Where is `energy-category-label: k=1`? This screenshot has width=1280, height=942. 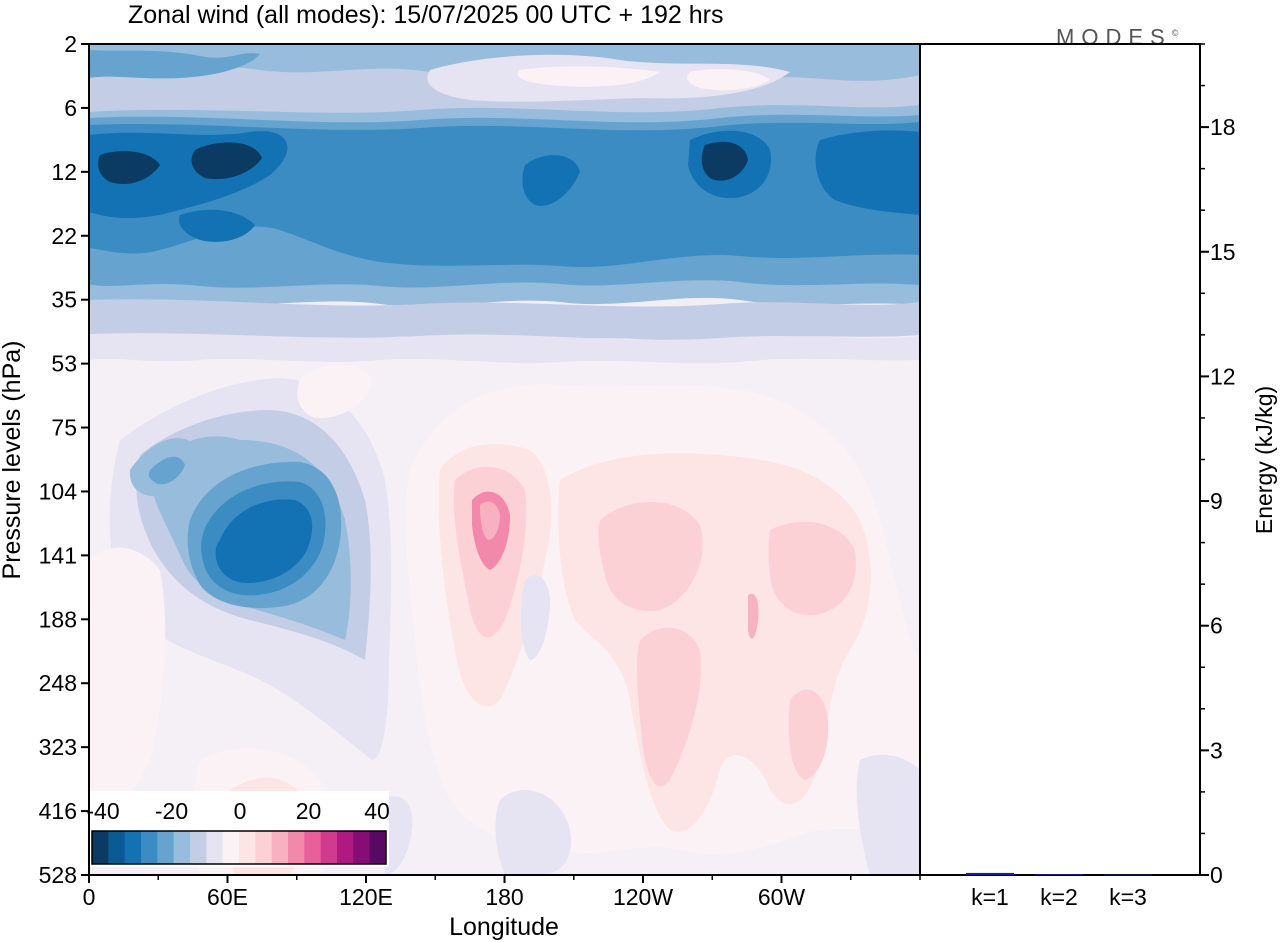 energy-category-label: k=1 is located at coordinates (990, 897).